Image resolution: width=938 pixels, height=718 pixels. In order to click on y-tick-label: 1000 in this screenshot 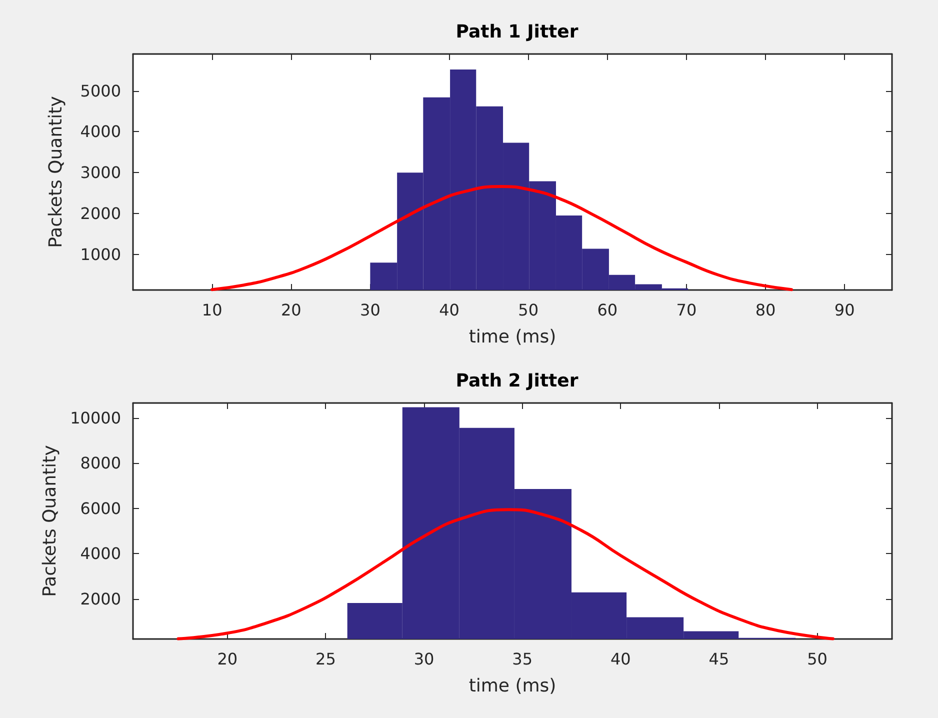, I will do `click(100, 254)`.